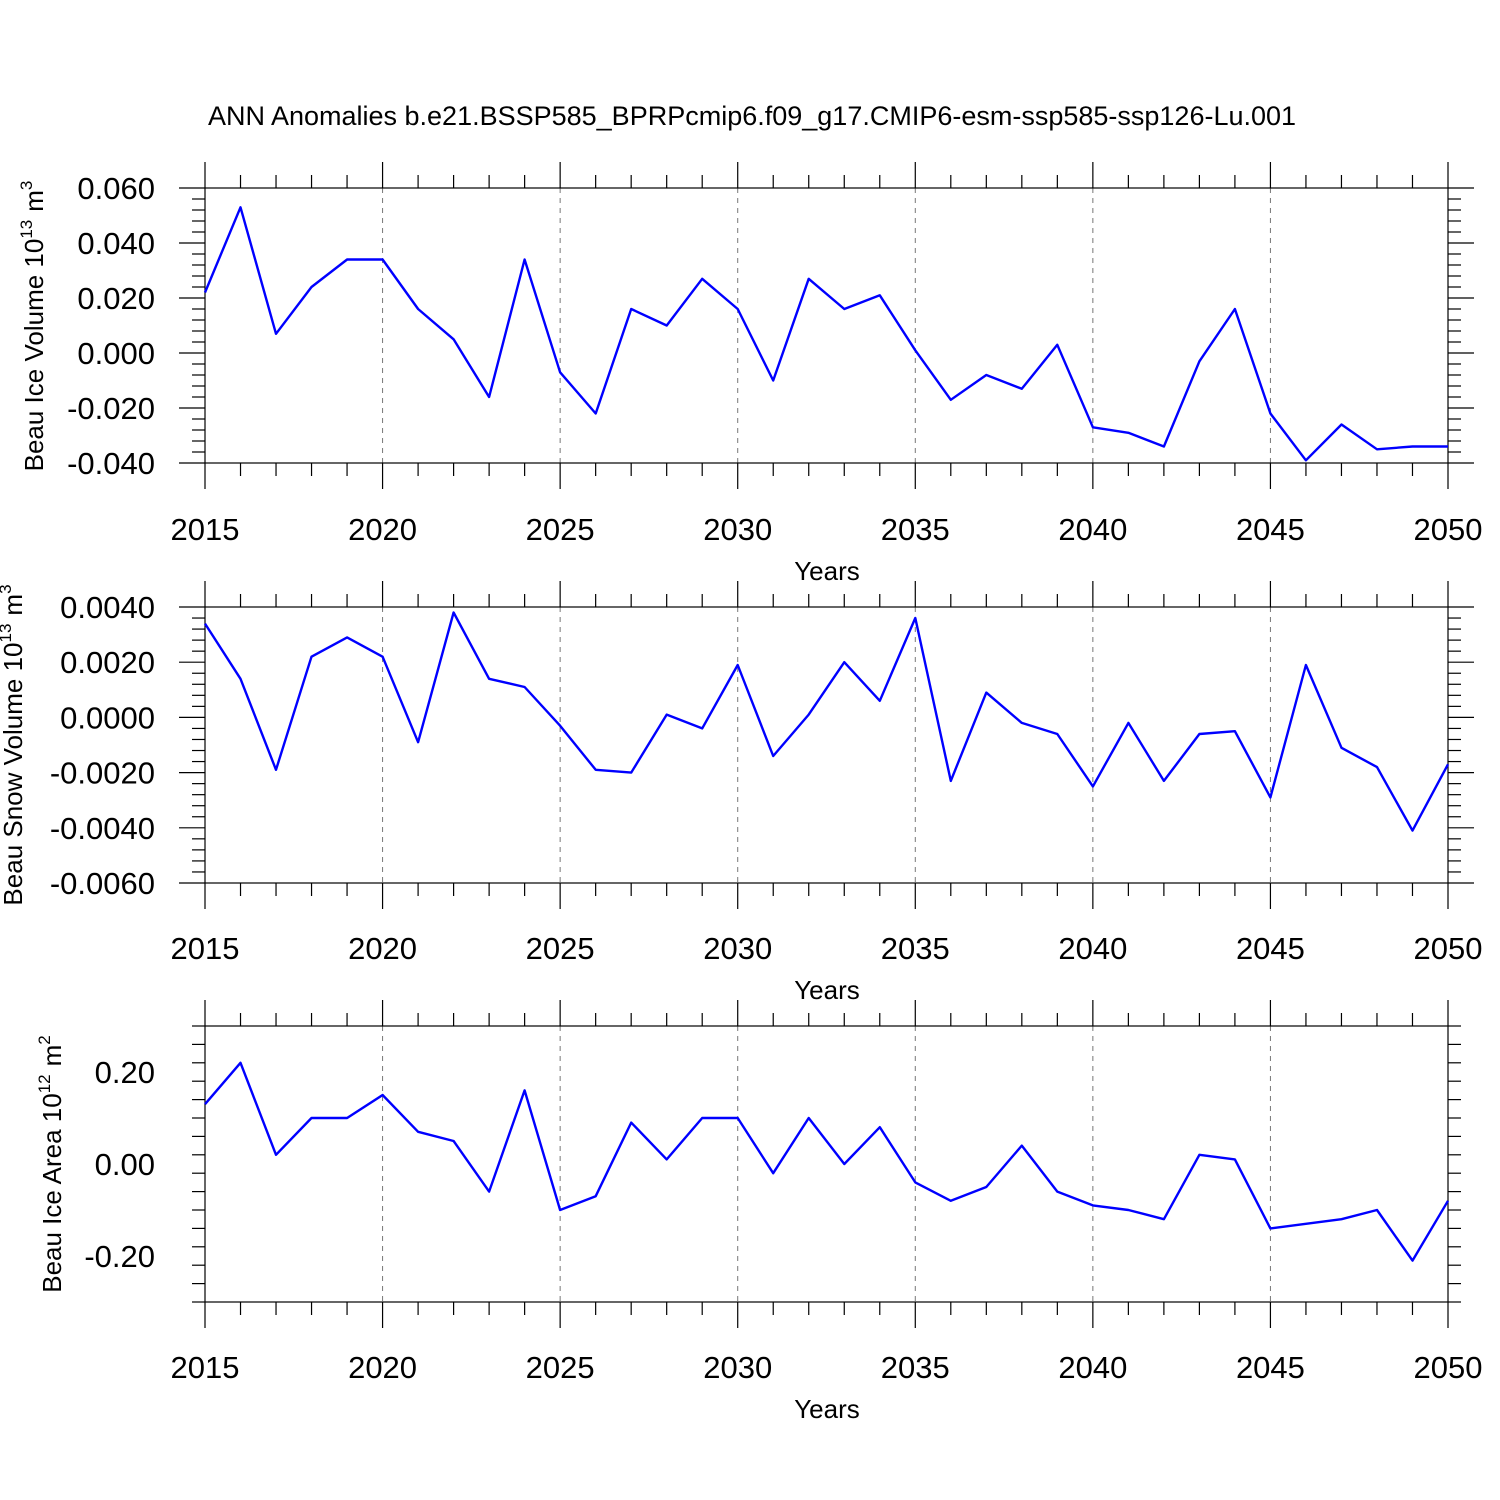 The height and width of the screenshot is (1500, 1500). Describe the element at coordinates (125, 1164) in the screenshot. I see `panel-ice-area-y-tick-label: 0.00` at that location.